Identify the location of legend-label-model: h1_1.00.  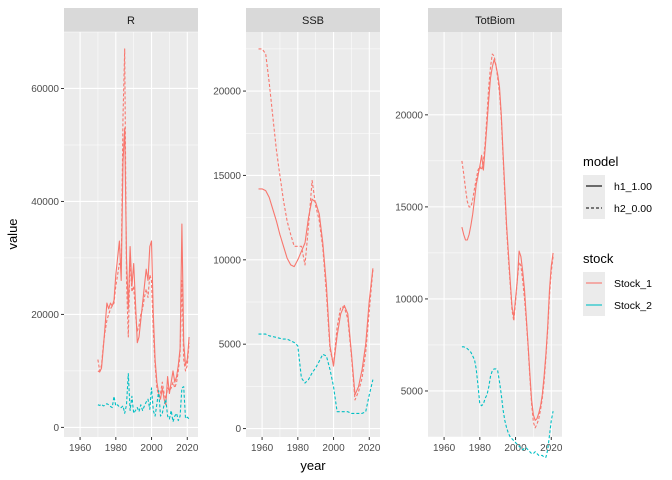
(633, 187).